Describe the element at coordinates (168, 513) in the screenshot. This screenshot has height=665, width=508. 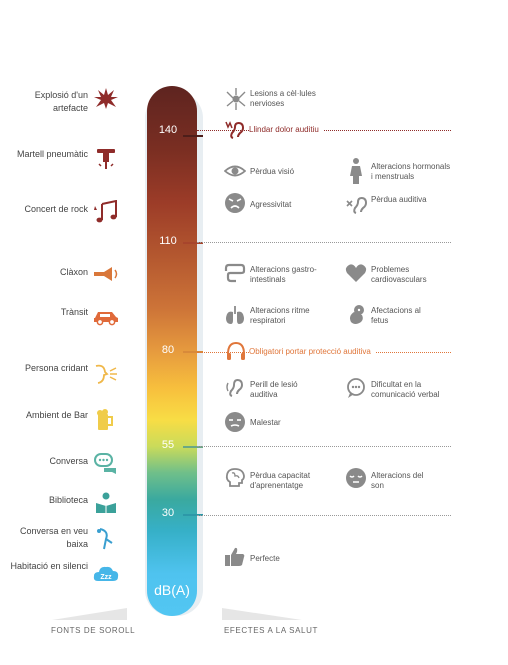
I see `tick-label-30: 30` at that location.